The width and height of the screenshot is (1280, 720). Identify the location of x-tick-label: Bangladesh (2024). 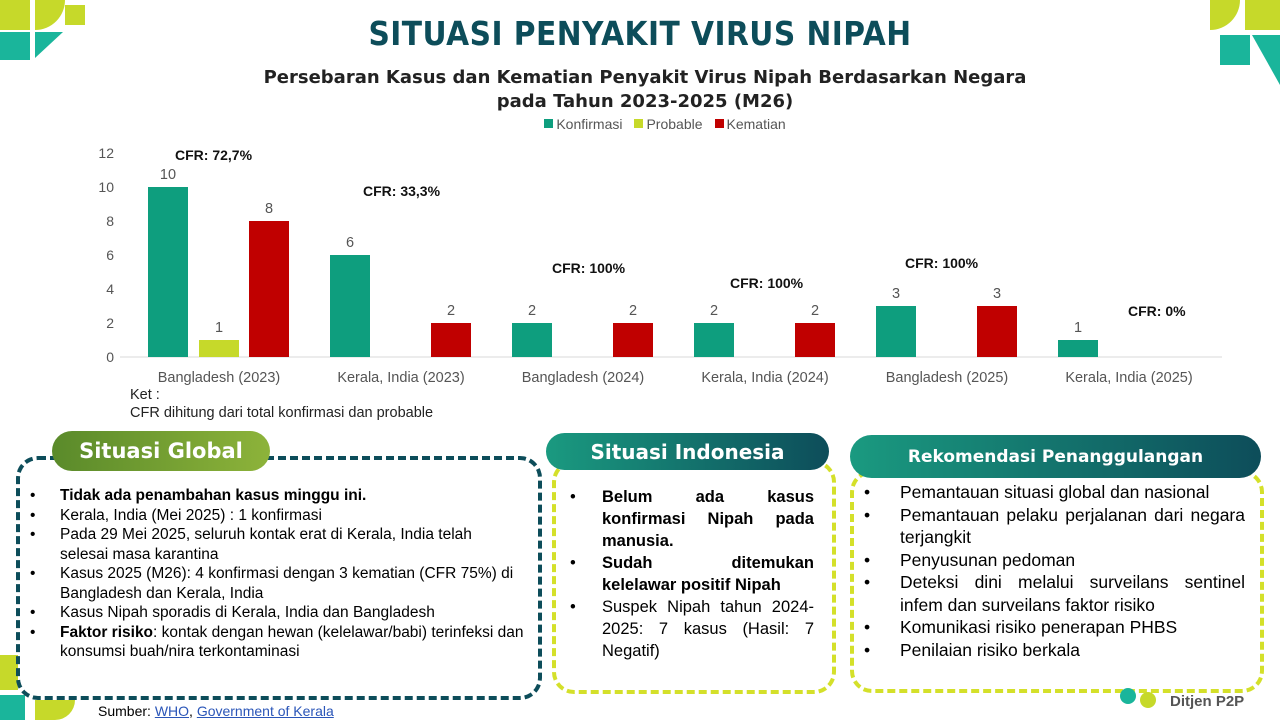
(583, 378).